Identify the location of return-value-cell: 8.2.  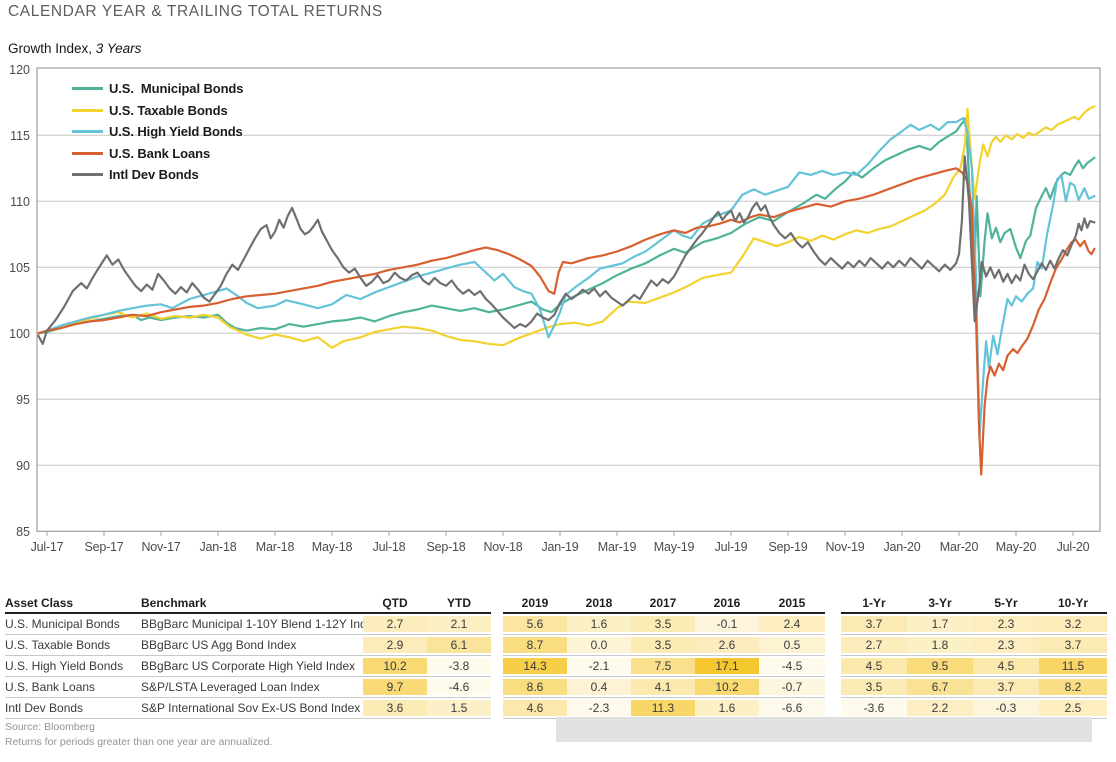
(1073, 687).